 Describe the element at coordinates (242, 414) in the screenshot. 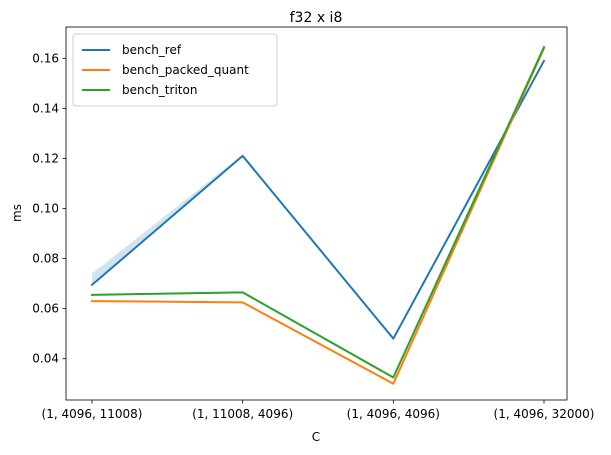

I see `x-tick-label: (1, 11008, 4096)` at that location.